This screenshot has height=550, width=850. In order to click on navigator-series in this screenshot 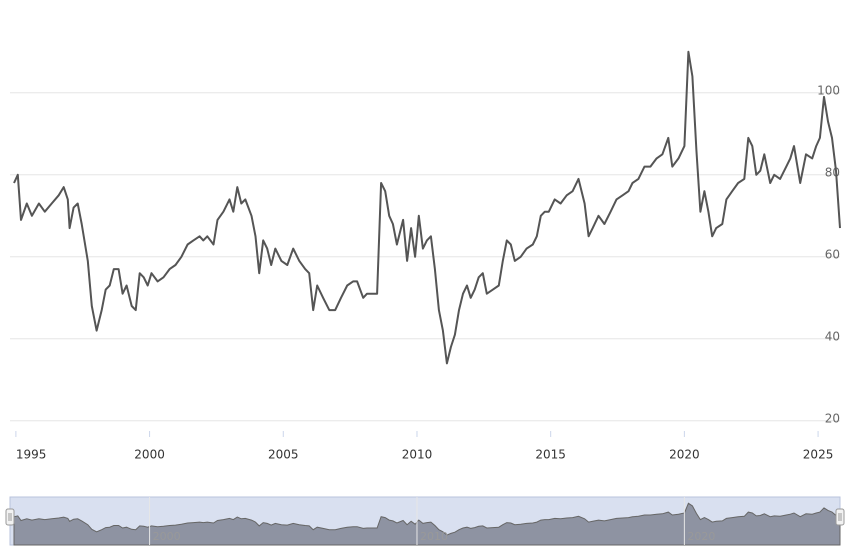, I will do `click(427, 524)`.